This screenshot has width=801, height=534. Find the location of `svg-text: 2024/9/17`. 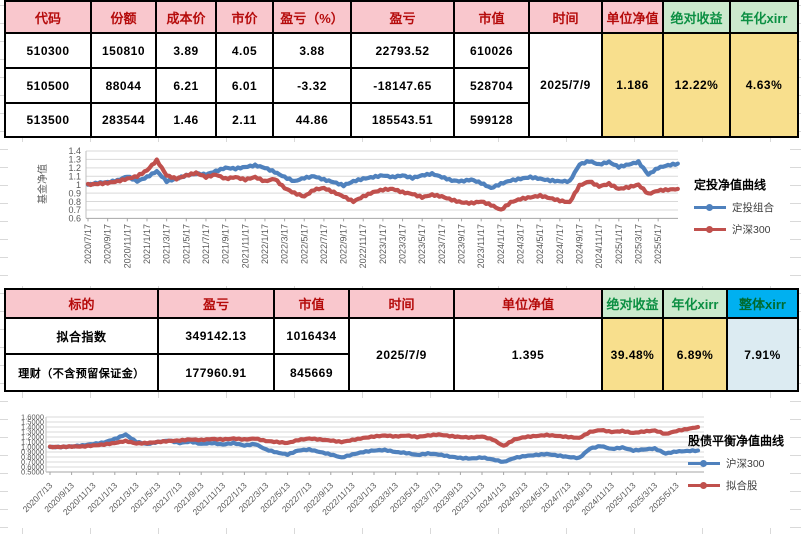

svg-text: 2024/9/17 is located at coordinates (580, 244).